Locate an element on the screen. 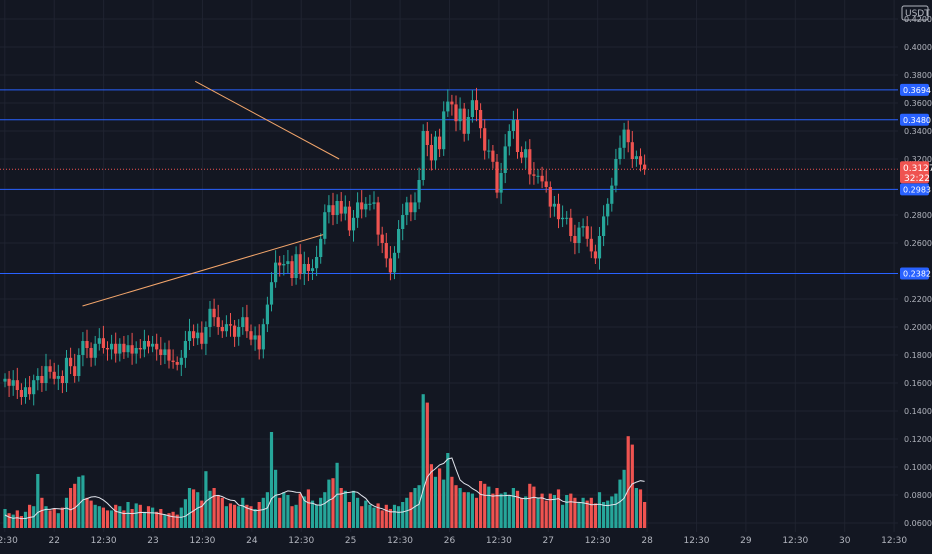  level-label-badge is located at coordinates (914, 189).